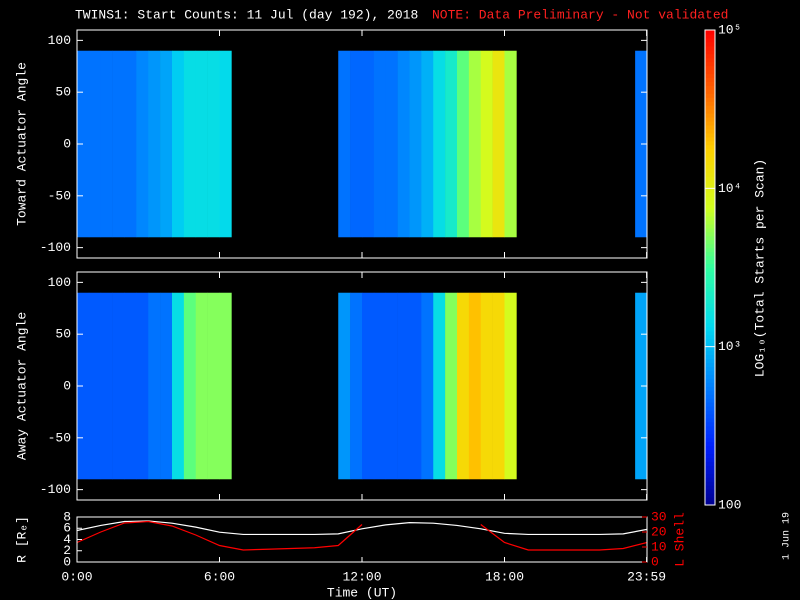 The image size is (800, 600). Describe the element at coordinates (59, 437) in the screenshot. I see `y-tick-label: -50` at that location.